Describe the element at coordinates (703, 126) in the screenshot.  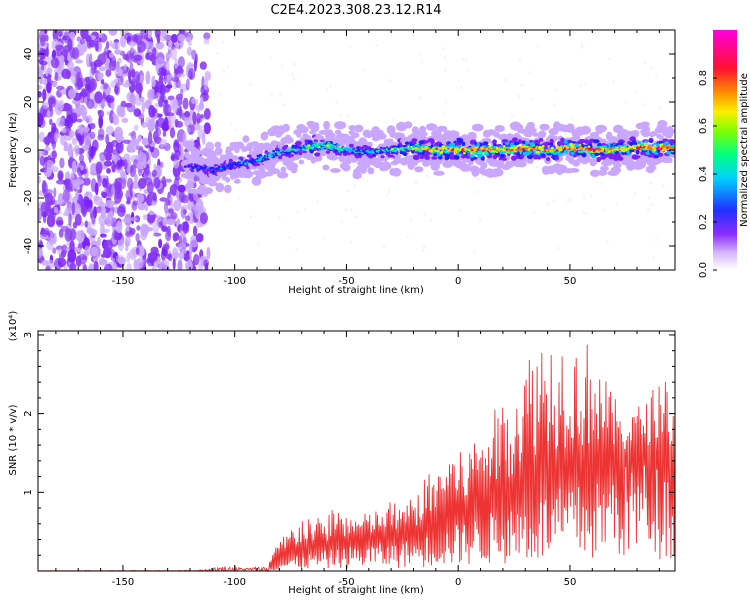
I see `colorbar-tick-label: 0.6` at that location.